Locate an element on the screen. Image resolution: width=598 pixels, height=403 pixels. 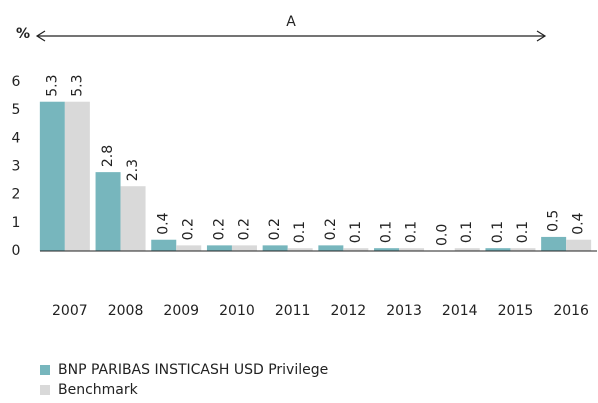
range-arrow is located at coordinates (291, 36).